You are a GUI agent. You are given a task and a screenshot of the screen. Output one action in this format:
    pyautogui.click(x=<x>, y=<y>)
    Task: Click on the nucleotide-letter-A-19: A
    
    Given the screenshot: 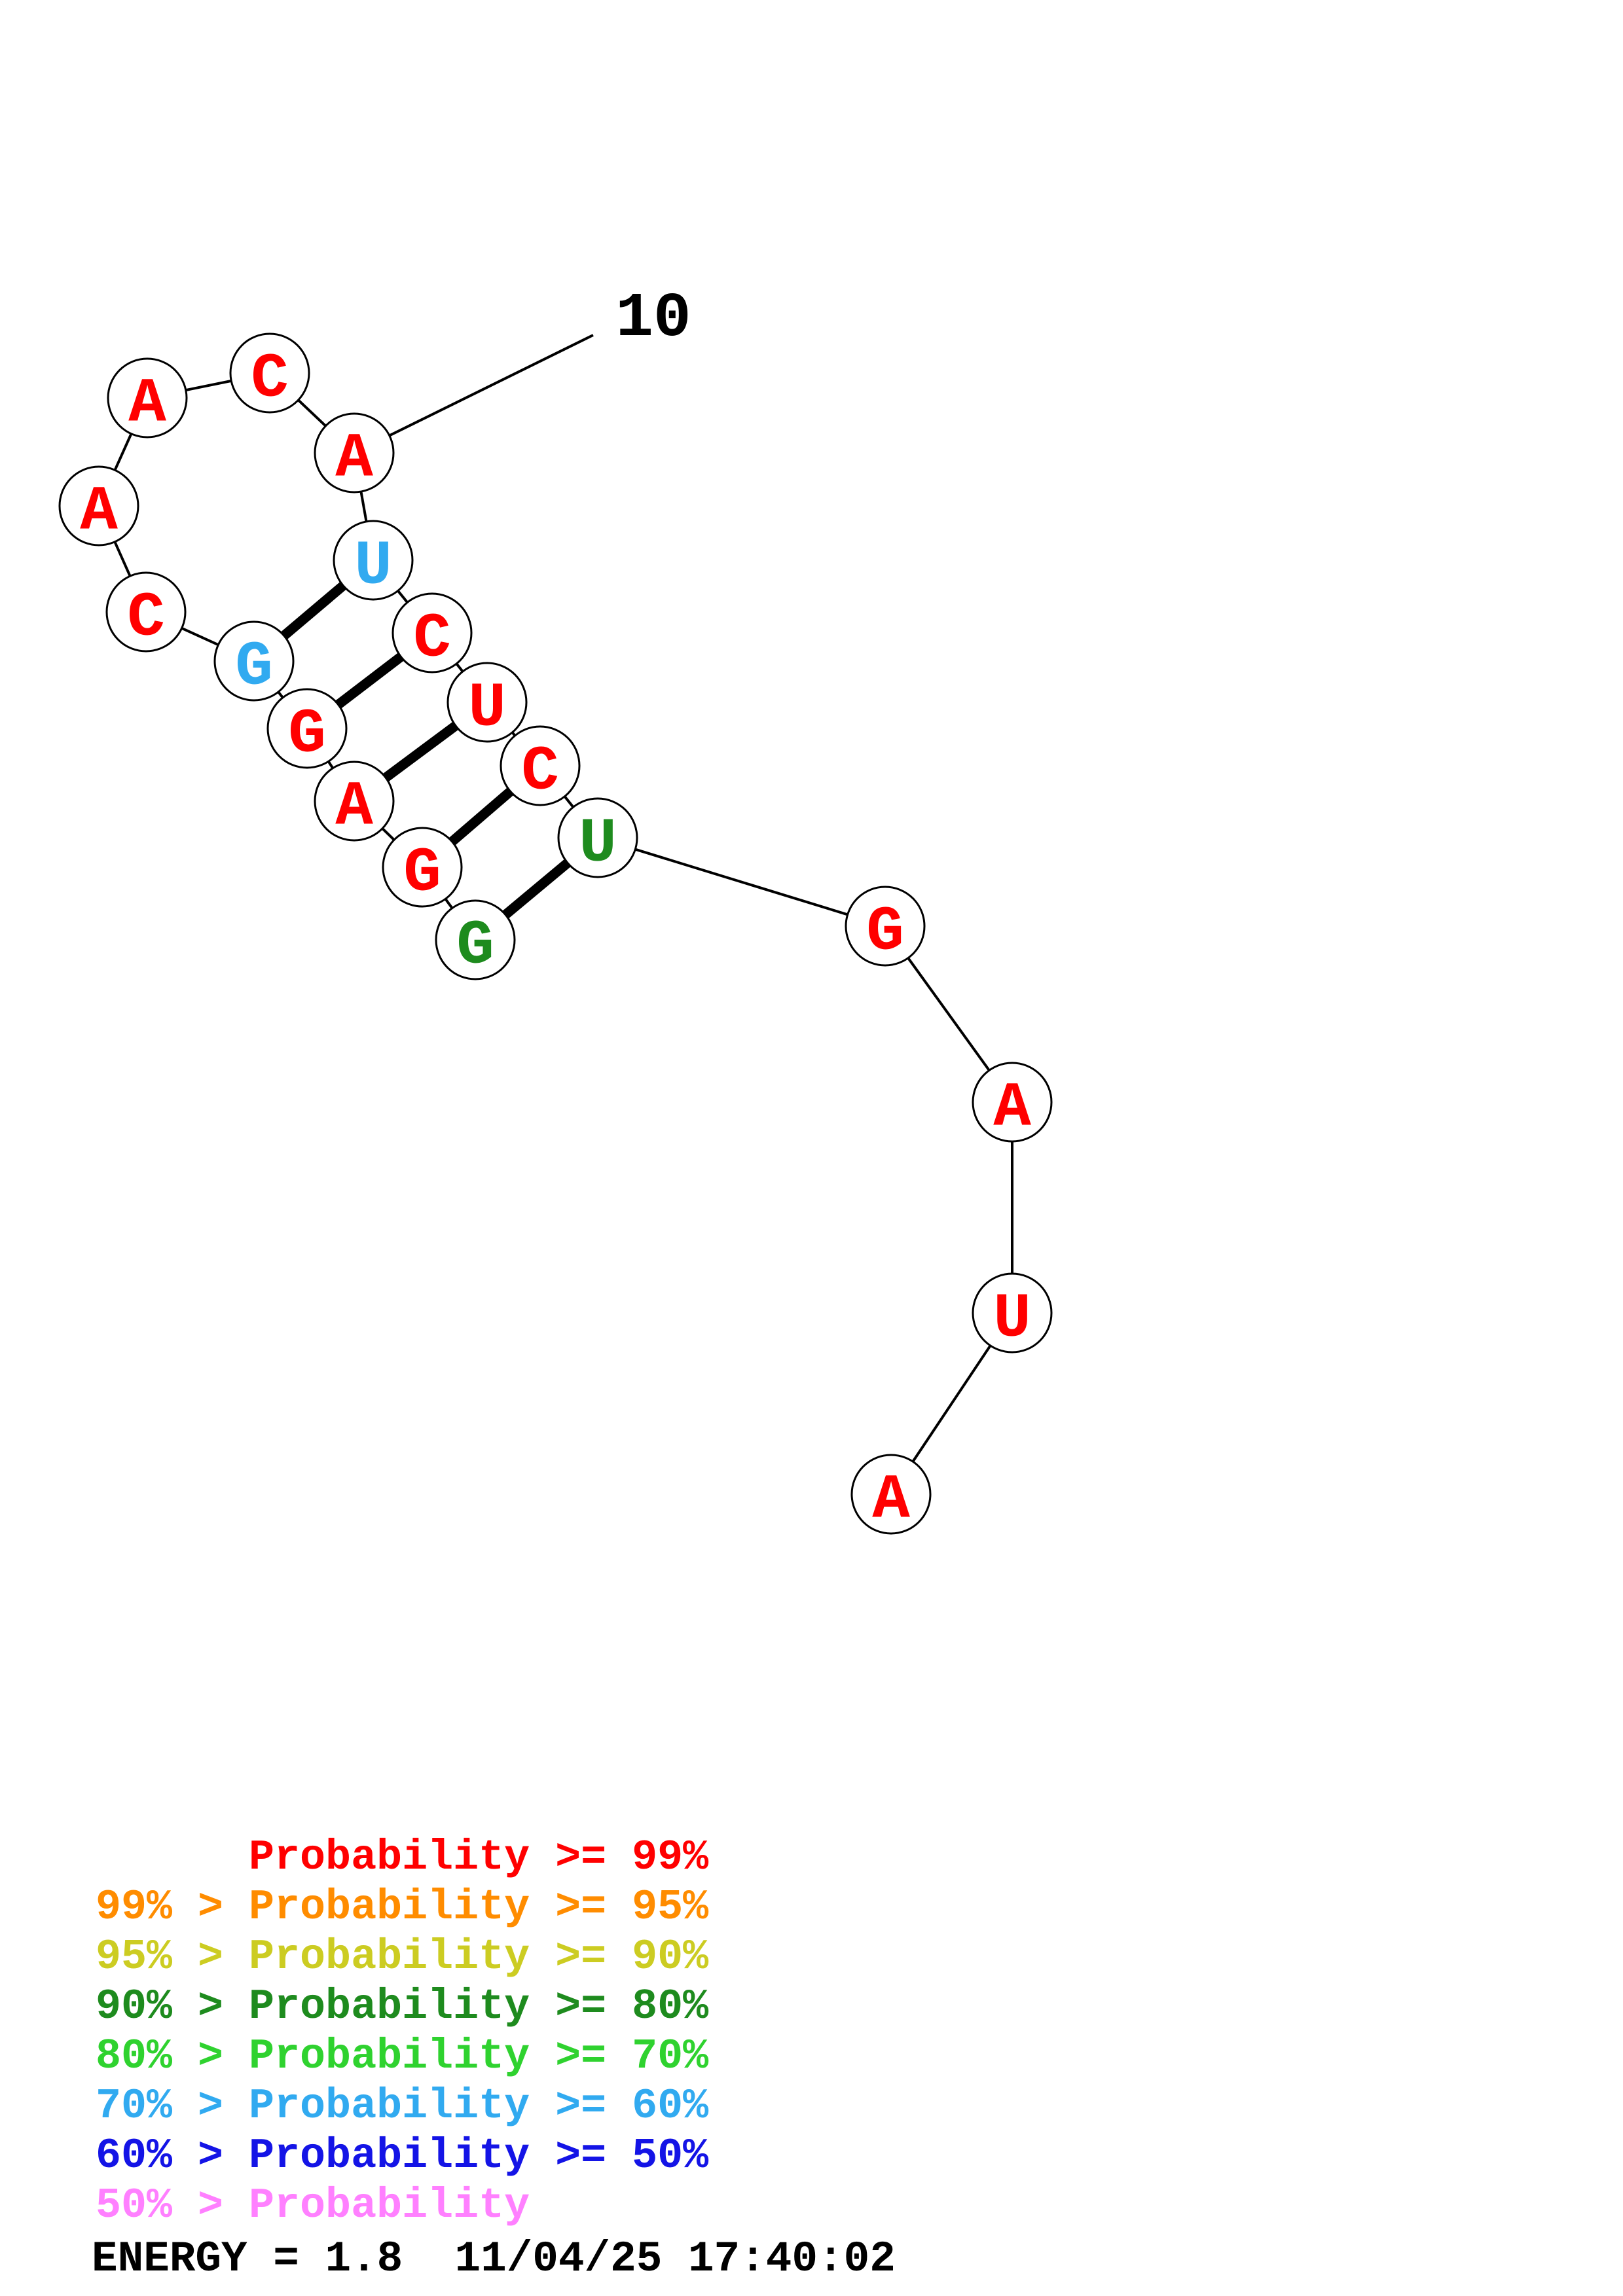 What is the action you would take?
    pyautogui.click(x=891, y=1500)
    